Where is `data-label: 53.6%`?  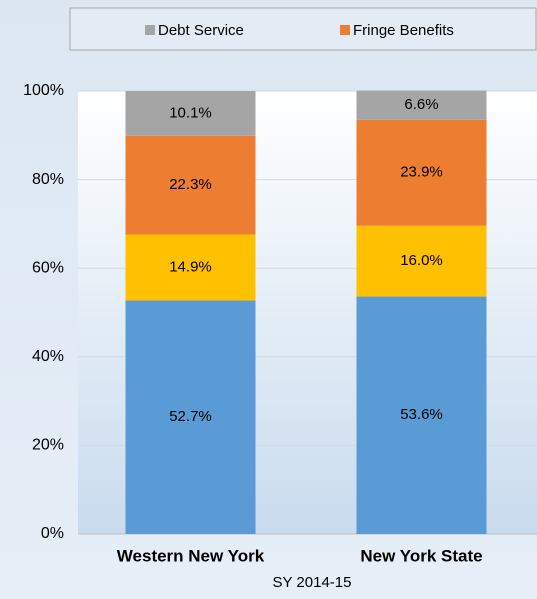
data-label: 53.6% is located at coordinates (421, 414).